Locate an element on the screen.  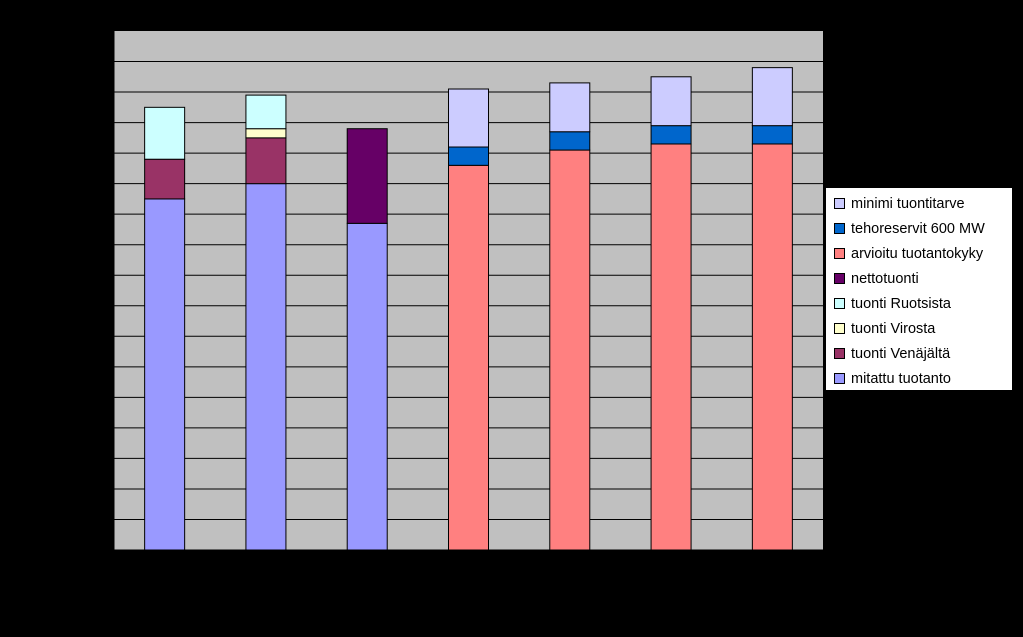
legend-item: tuonti Venäjältä is located at coordinates (923, 353).